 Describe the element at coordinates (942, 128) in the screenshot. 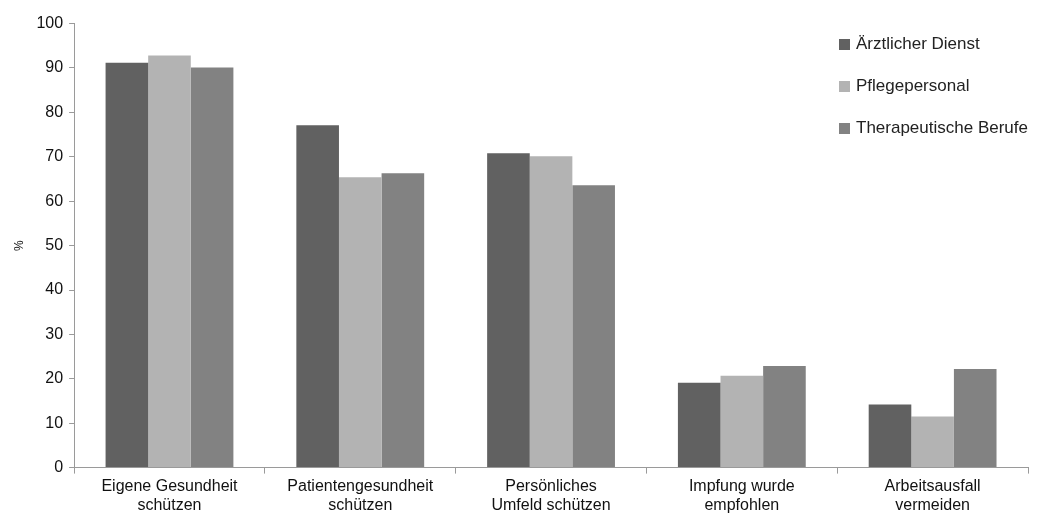

I see `legend-label: Therapeutische Berufe` at that location.